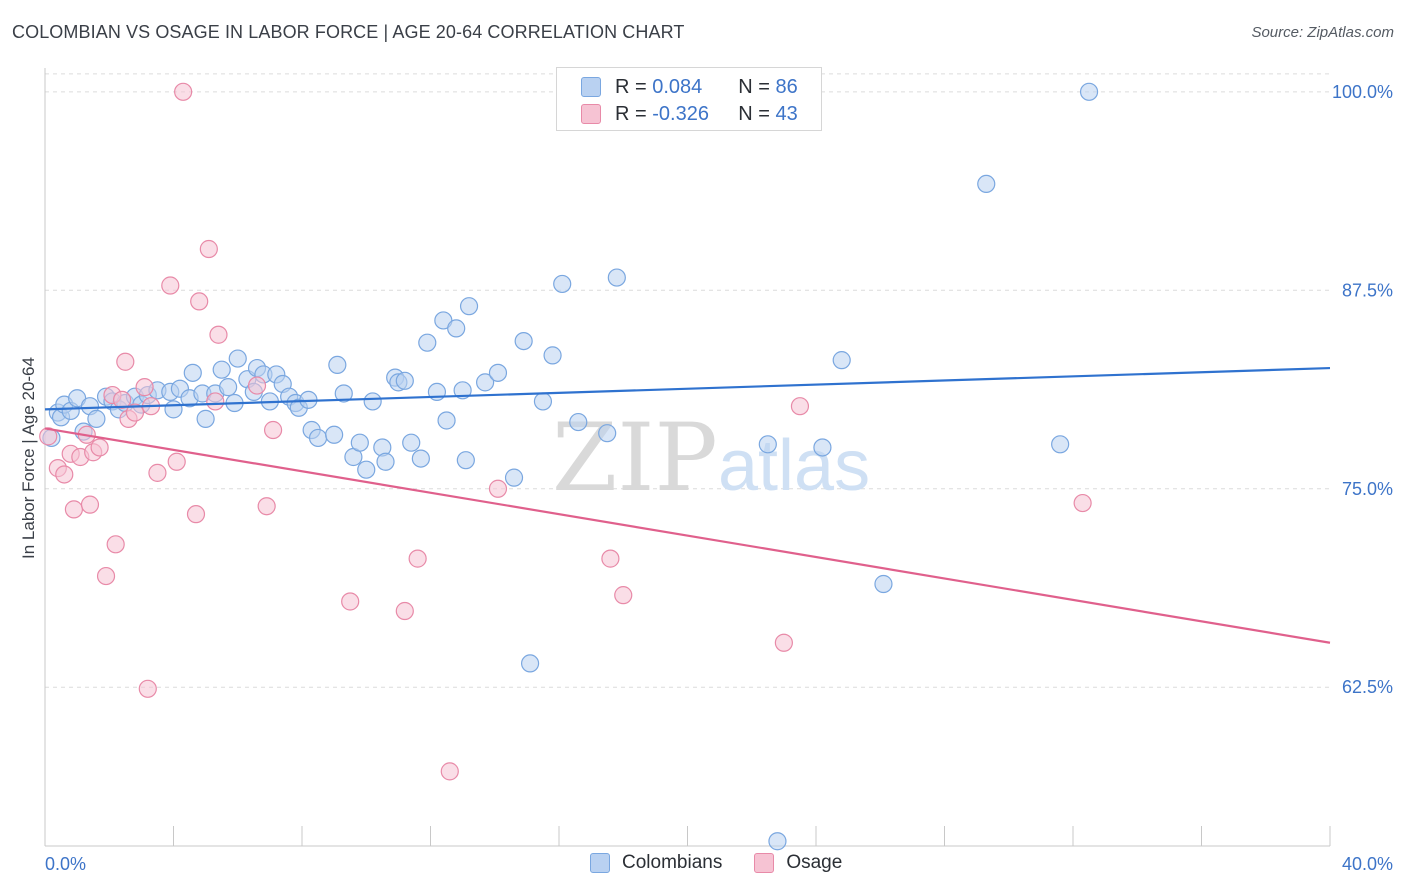 The width and height of the screenshot is (1406, 892). What do you see at coordinates (711, 458) in the screenshot?
I see `watermark: ZIP atlas` at bounding box center [711, 458].